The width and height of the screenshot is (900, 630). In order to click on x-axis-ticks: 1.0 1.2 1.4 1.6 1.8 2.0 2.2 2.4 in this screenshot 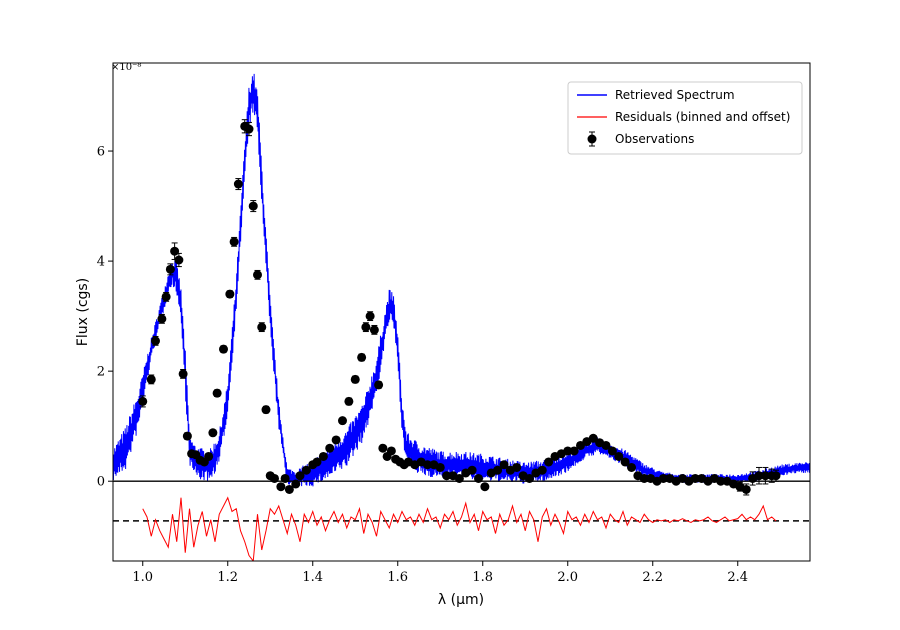, I will do `click(440, 573)`.